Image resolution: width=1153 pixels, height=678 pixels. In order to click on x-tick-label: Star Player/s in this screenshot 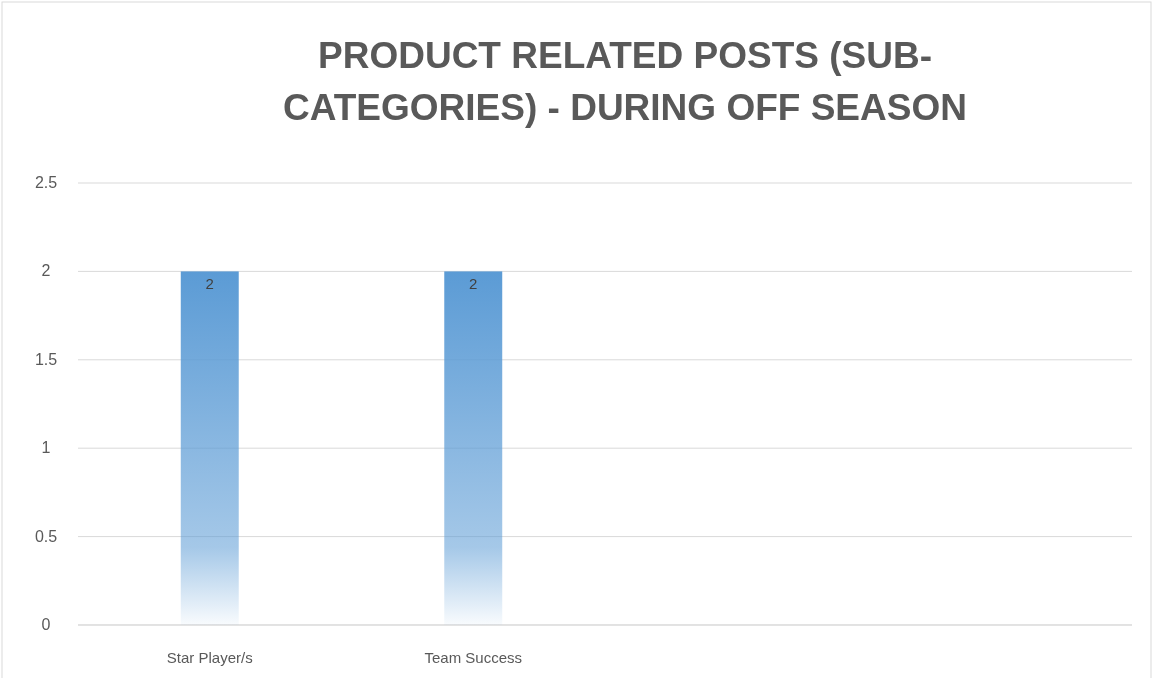, I will do `click(209, 657)`.